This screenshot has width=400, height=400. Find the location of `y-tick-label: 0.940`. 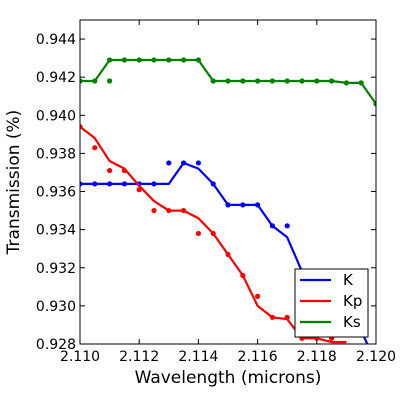

y-tick-label: 0.940 is located at coordinates (56, 116).